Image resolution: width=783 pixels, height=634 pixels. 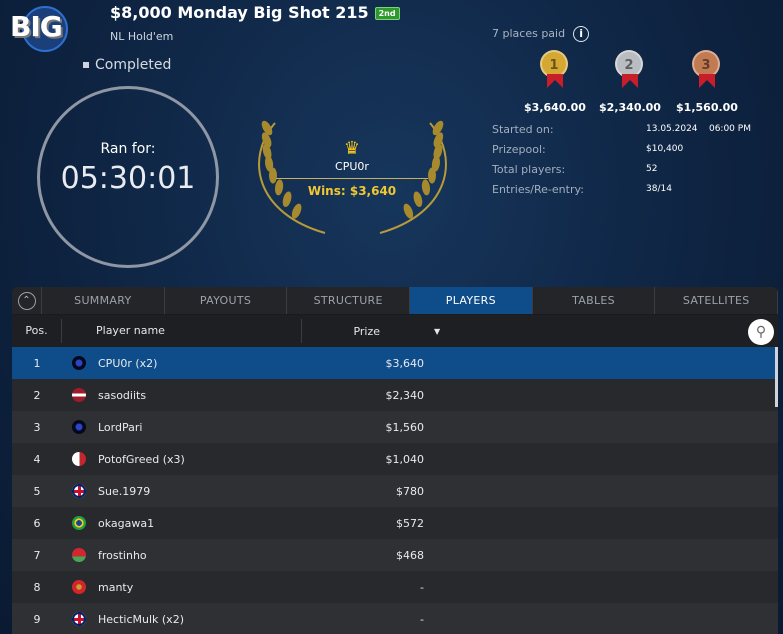 What do you see at coordinates (141, 459) in the screenshot?
I see `player-name: PotofGreed (x3)` at bounding box center [141, 459].